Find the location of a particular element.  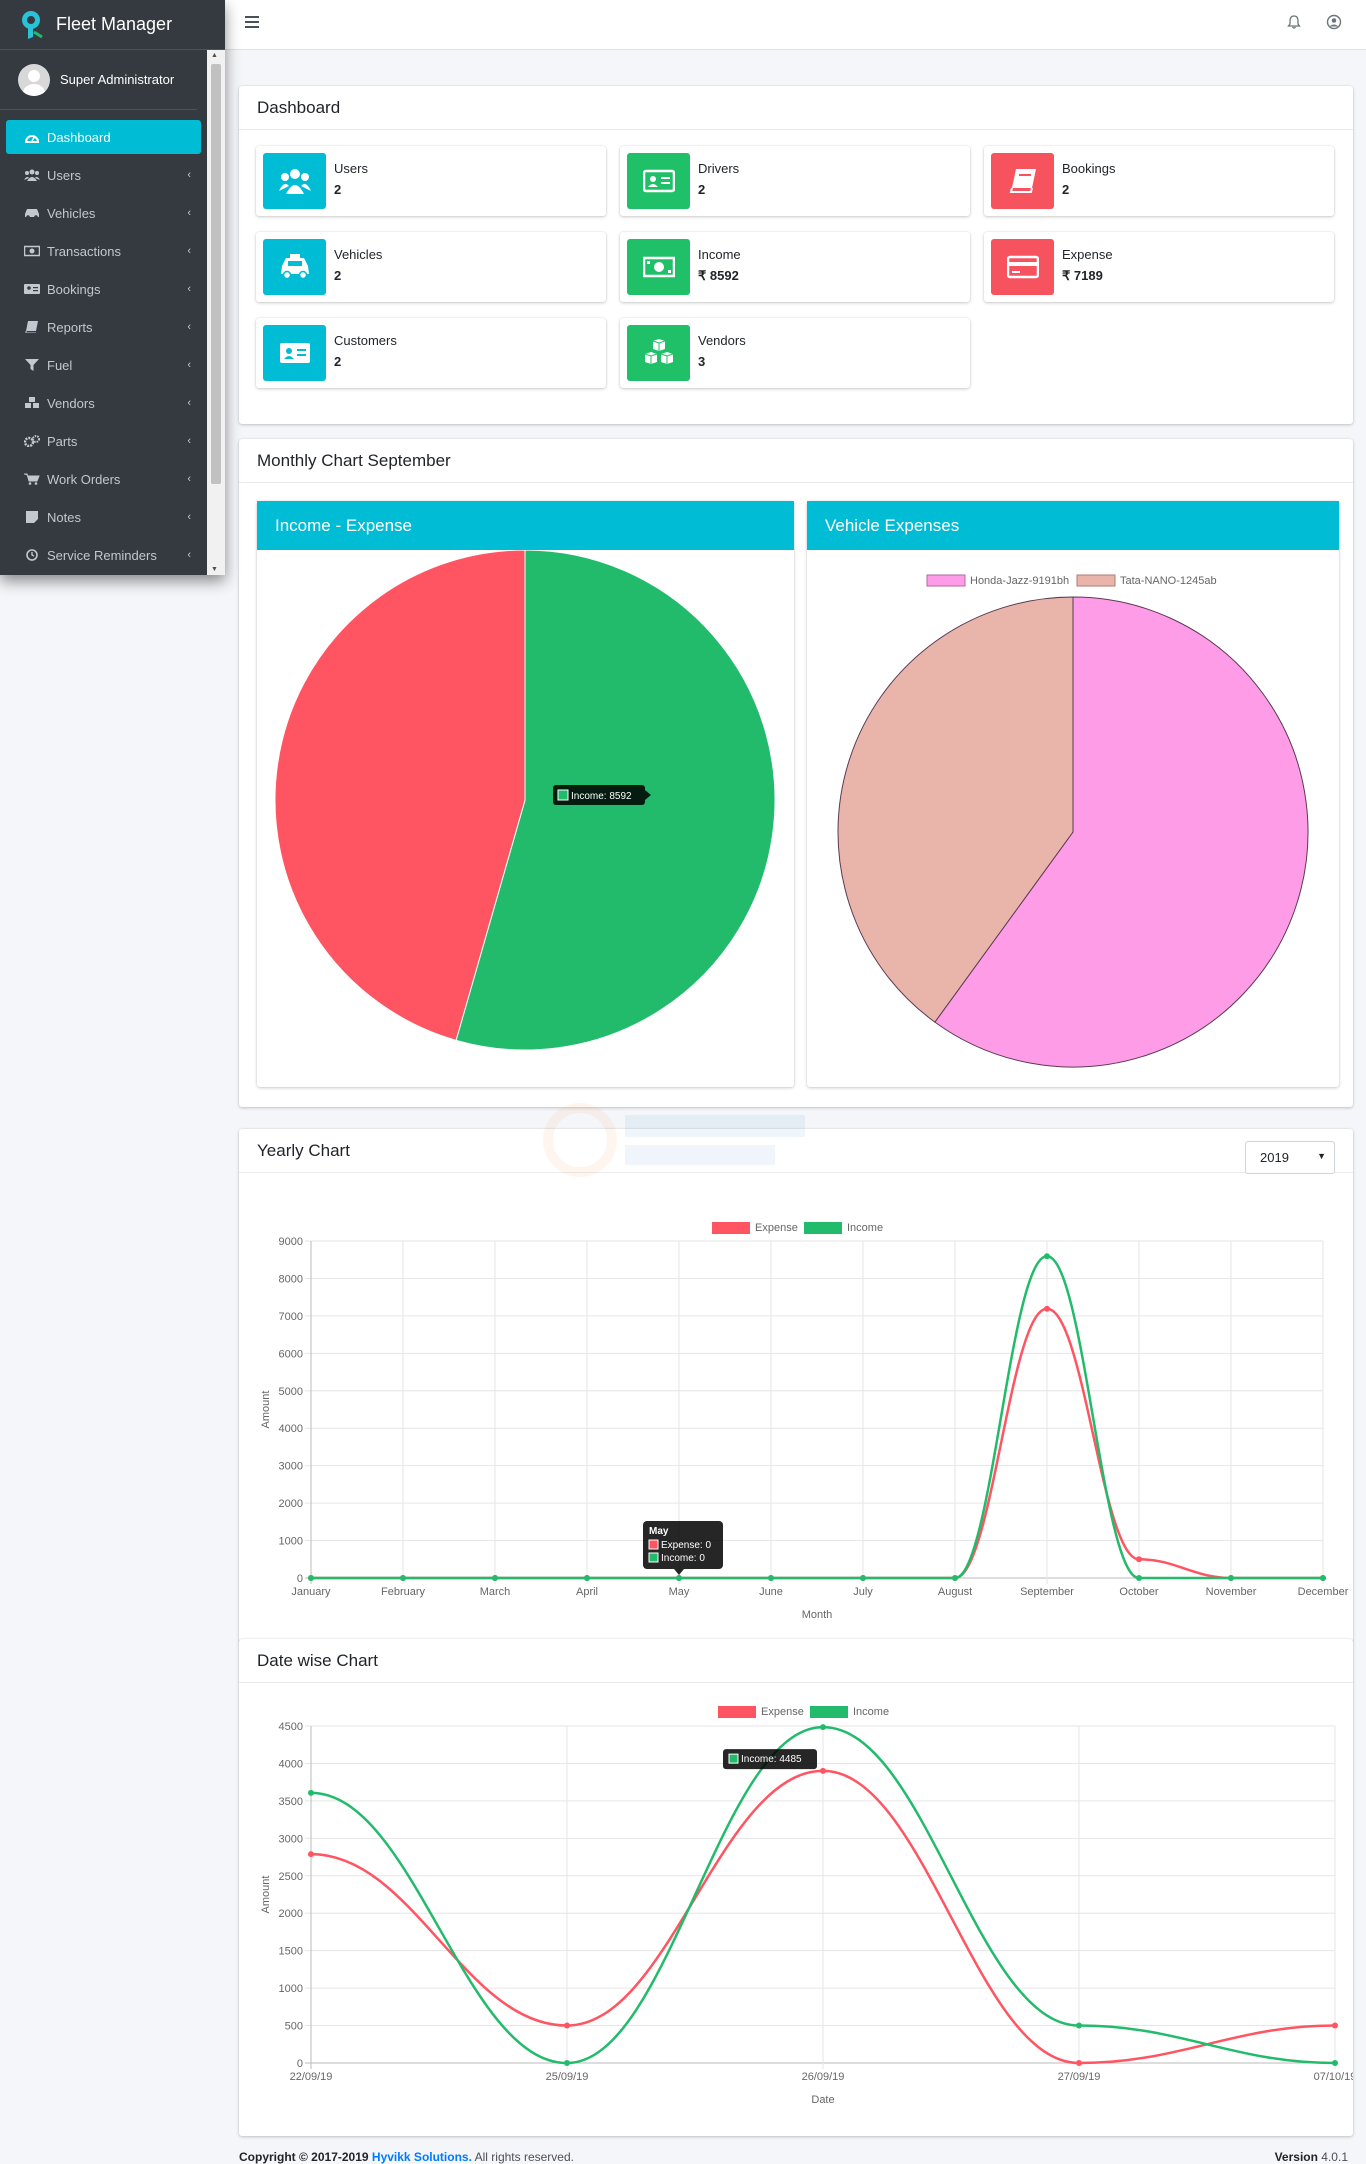

footer-company-link: Hyvikk Solutions. is located at coordinates (421, 2157).